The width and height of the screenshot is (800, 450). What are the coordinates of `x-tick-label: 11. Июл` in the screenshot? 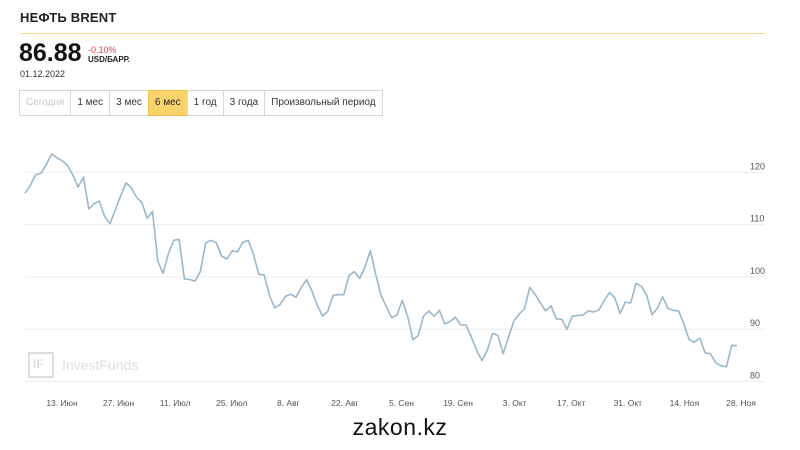 It's located at (175, 403).